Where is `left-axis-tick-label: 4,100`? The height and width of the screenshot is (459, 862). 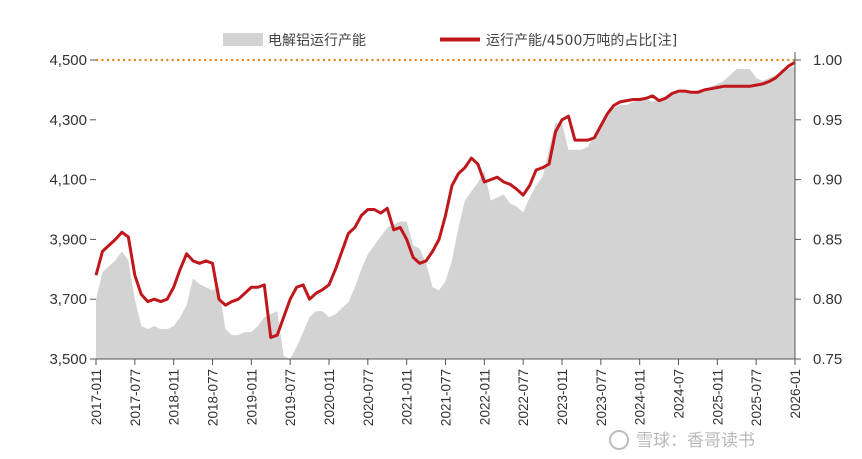 left-axis-tick-label: 4,100 is located at coordinates (68, 180).